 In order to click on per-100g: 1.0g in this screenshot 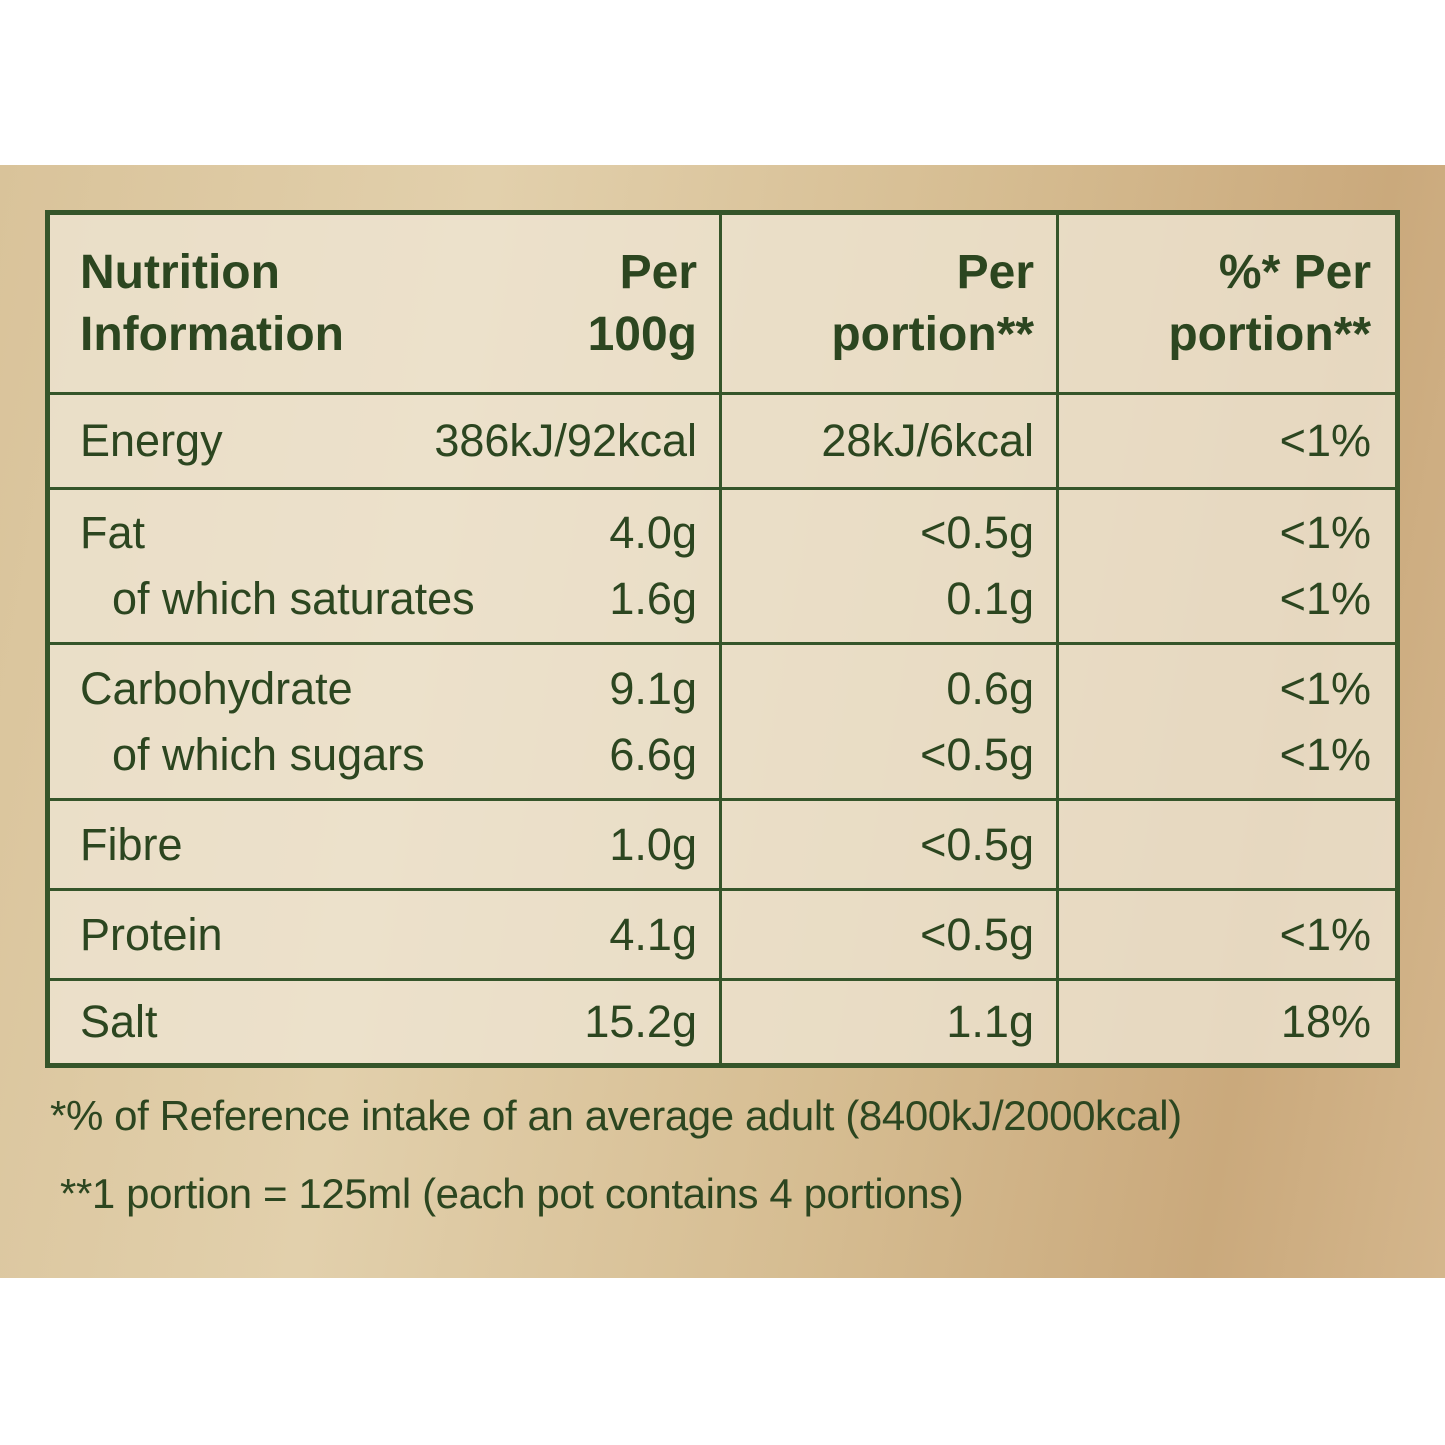, I will do `click(653, 844)`.